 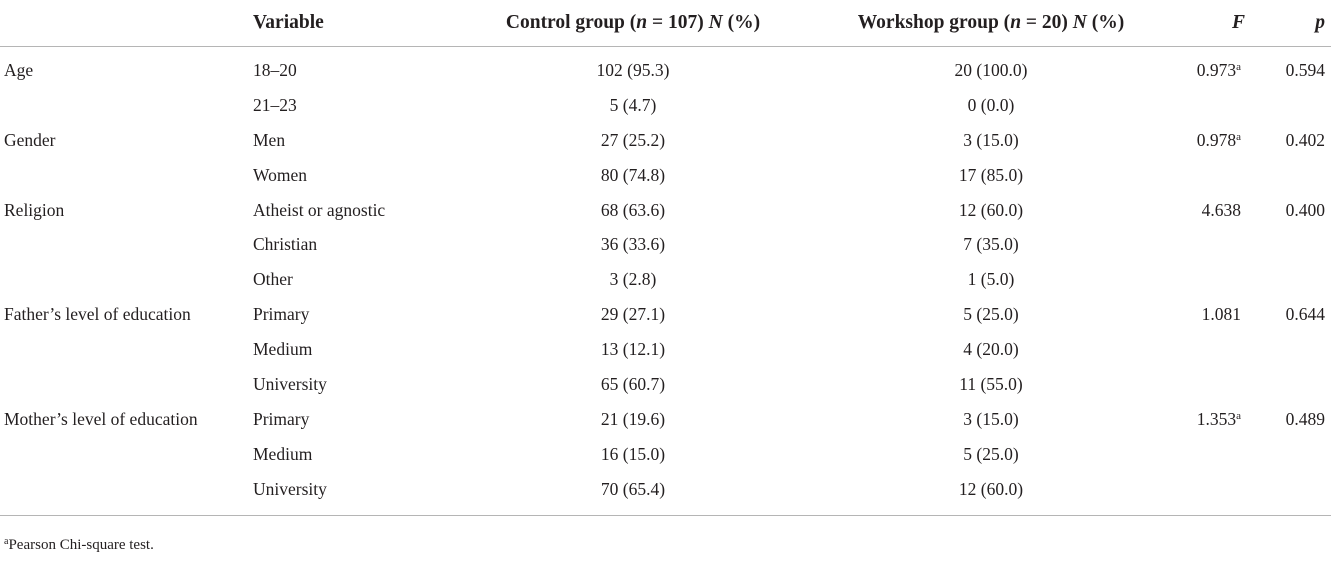 What do you see at coordinates (633, 493) in the screenshot?
I see `control-group-cell: 70 (65.4)` at bounding box center [633, 493].